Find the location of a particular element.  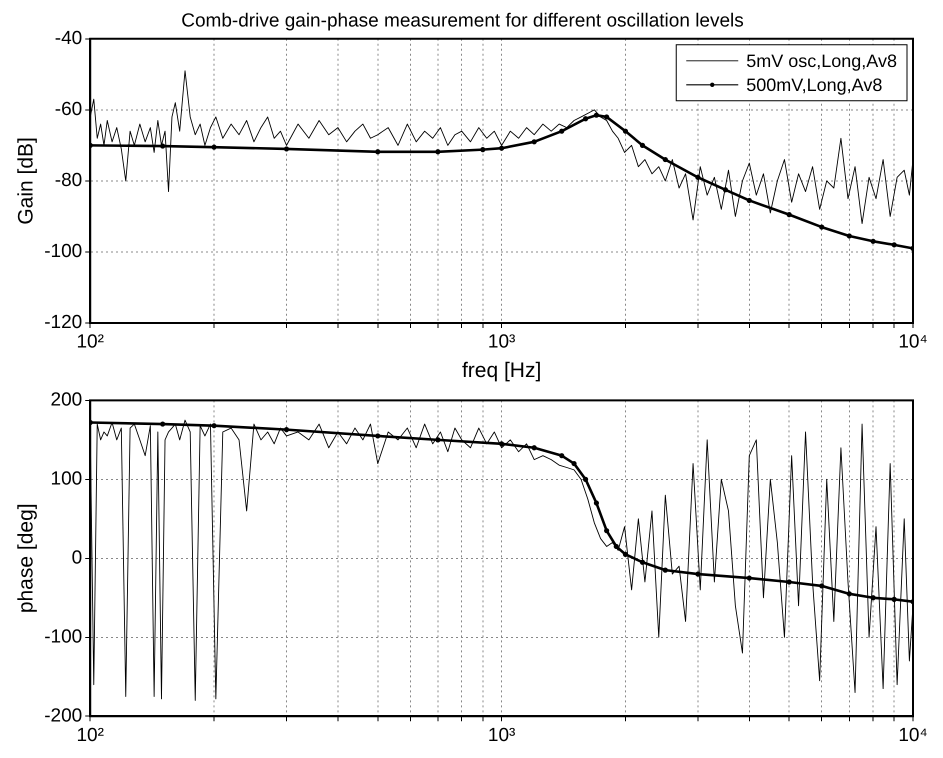

chart-title: Comb-drive gain-phase measurement for different oscillation levels is located at coordinates (462, 21).